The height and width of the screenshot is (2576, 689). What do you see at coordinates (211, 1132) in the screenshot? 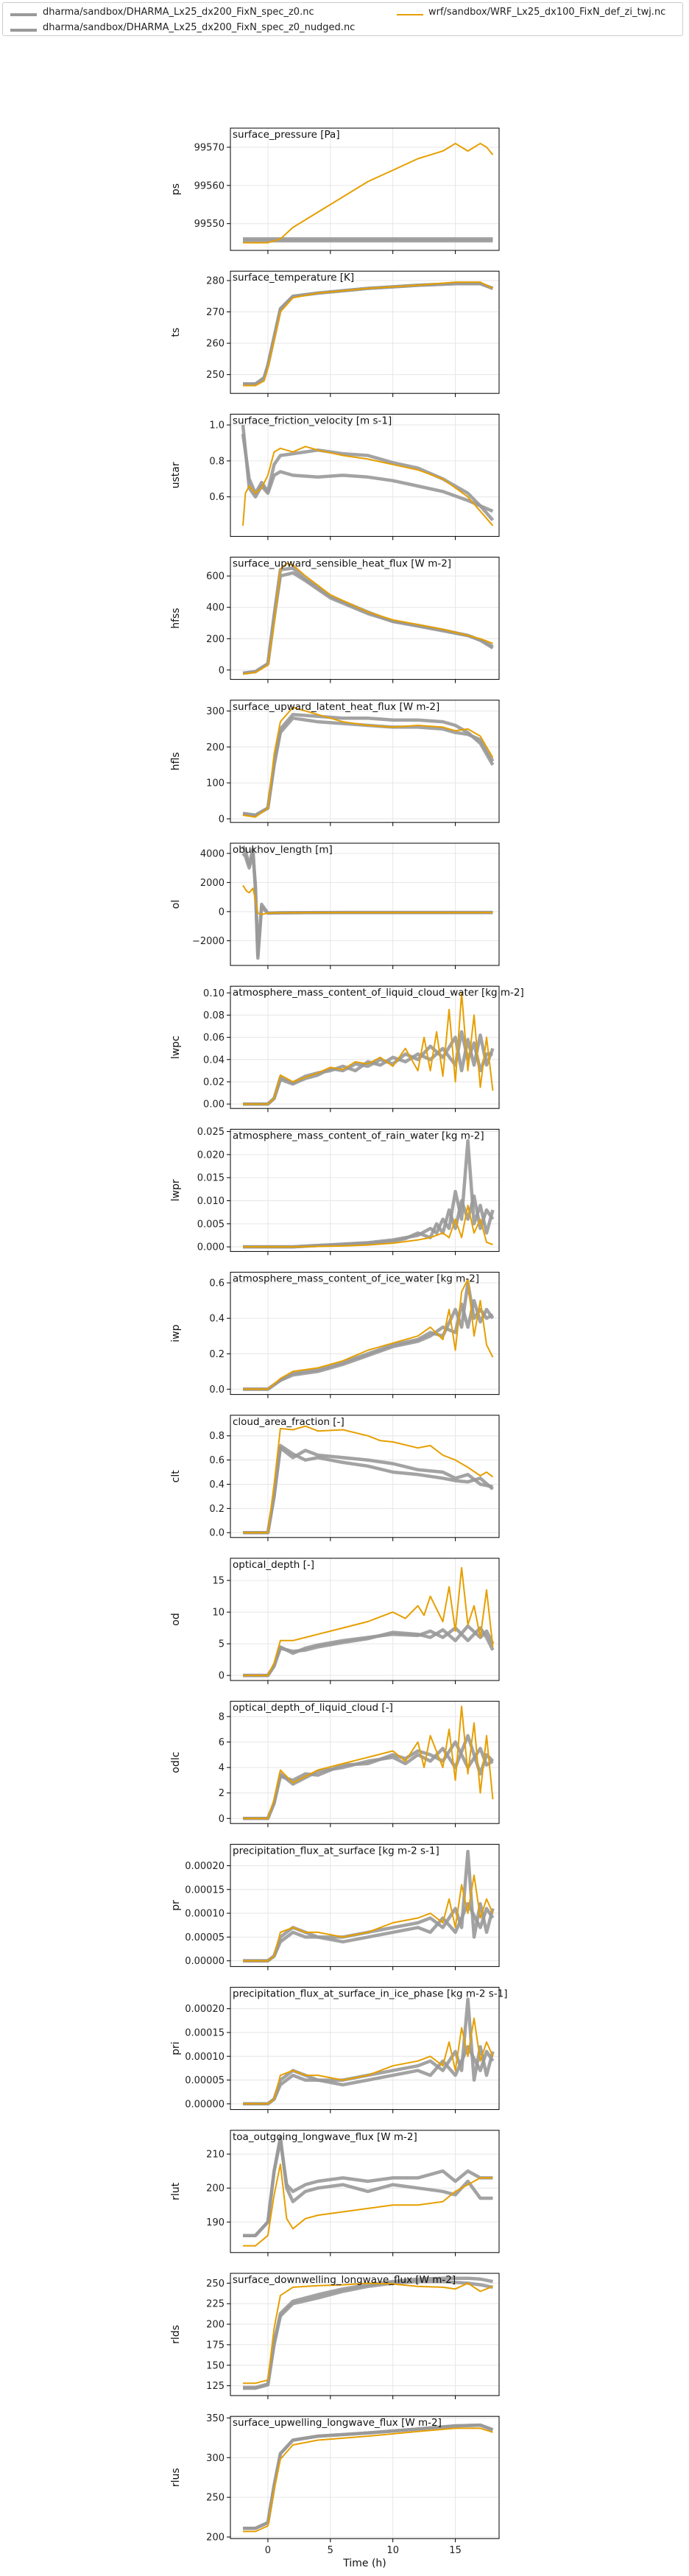
I see `y-tick-label-5: 0.025` at bounding box center [211, 1132].